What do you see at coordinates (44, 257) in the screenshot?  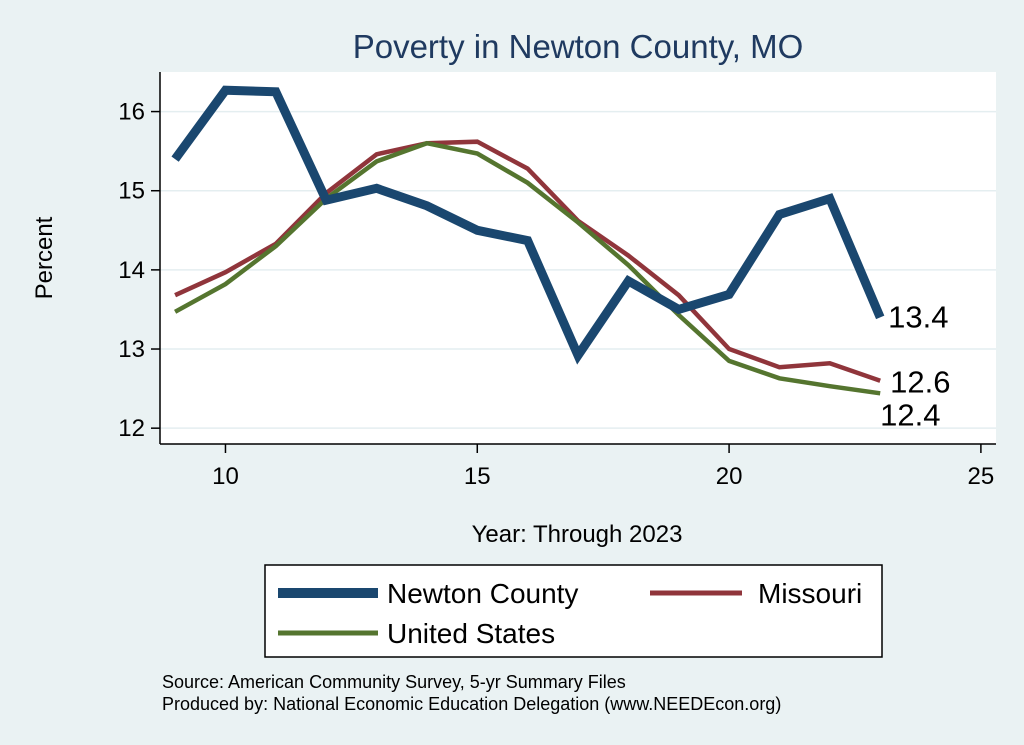 I see `y-axis-title: Percent` at bounding box center [44, 257].